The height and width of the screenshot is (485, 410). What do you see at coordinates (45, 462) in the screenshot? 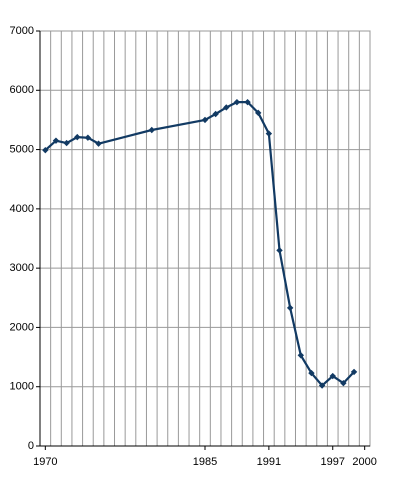
I see `x-tick-label: 1970` at bounding box center [45, 462].